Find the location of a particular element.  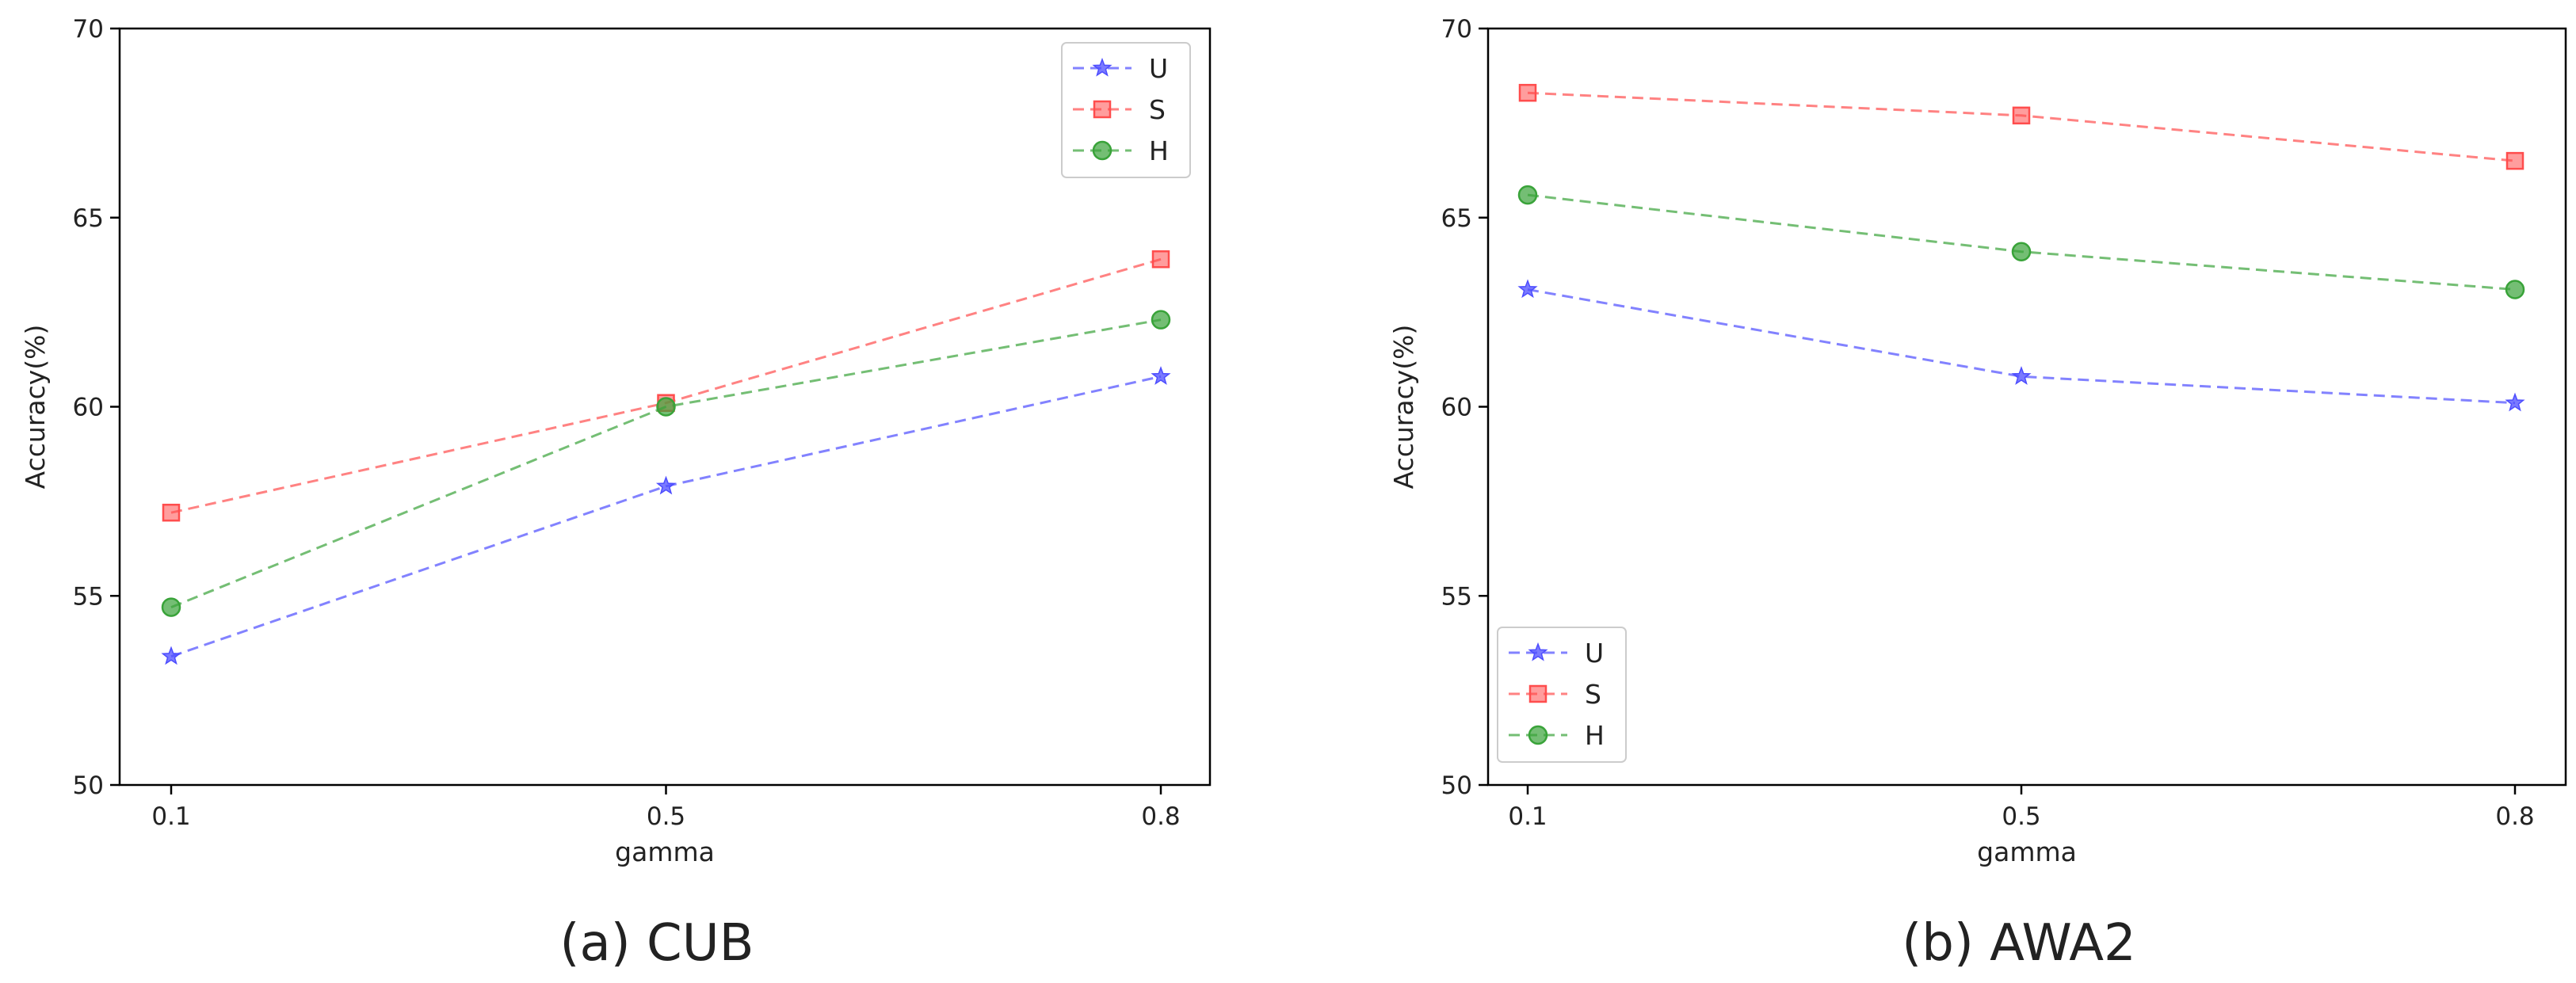

panel-caption: (b) AWA2 is located at coordinates (2018, 943).